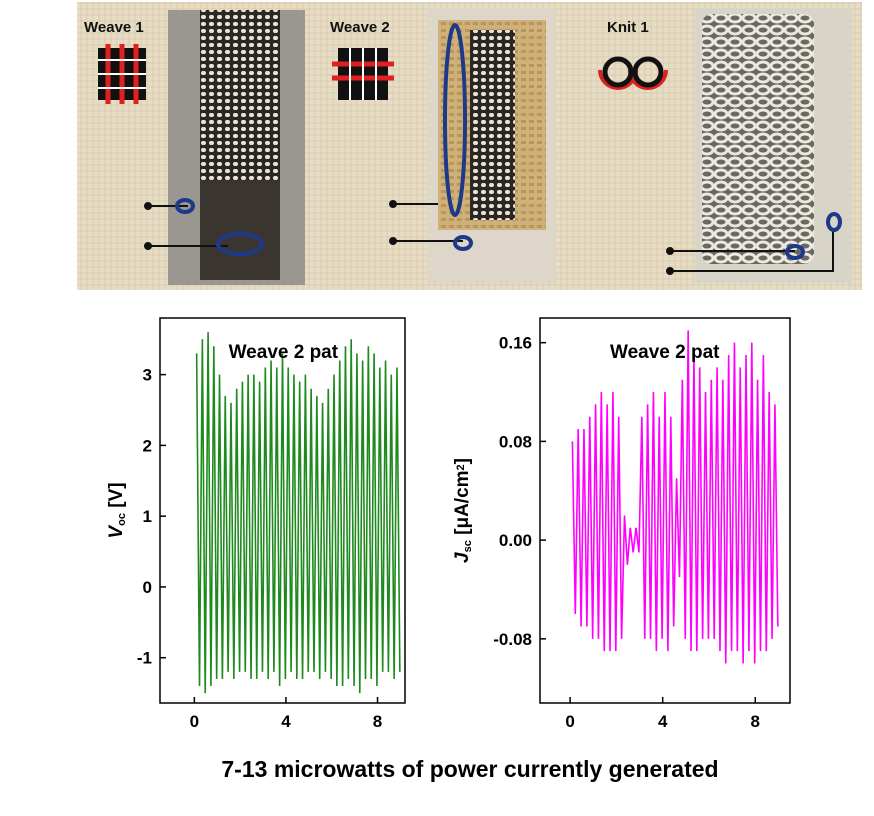 The width and height of the screenshot is (874, 816). Describe the element at coordinates (147, 445) in the screenshot. I see `y-tick-label: 2` at that location.